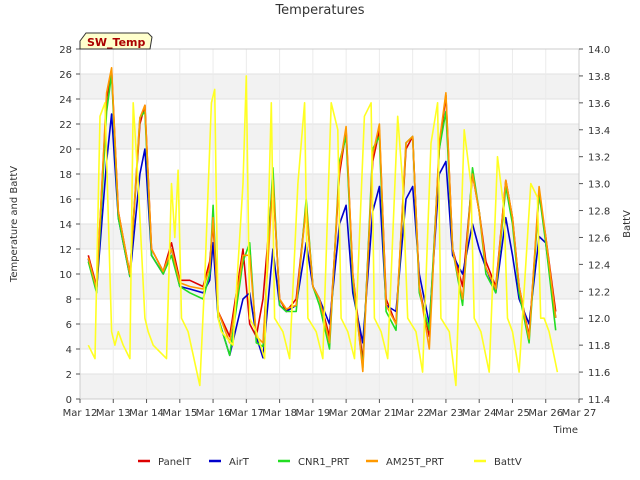  Describe the element at coordinates (69, 350) in the screenshot. I see `y-tick-label: 4` at that location.